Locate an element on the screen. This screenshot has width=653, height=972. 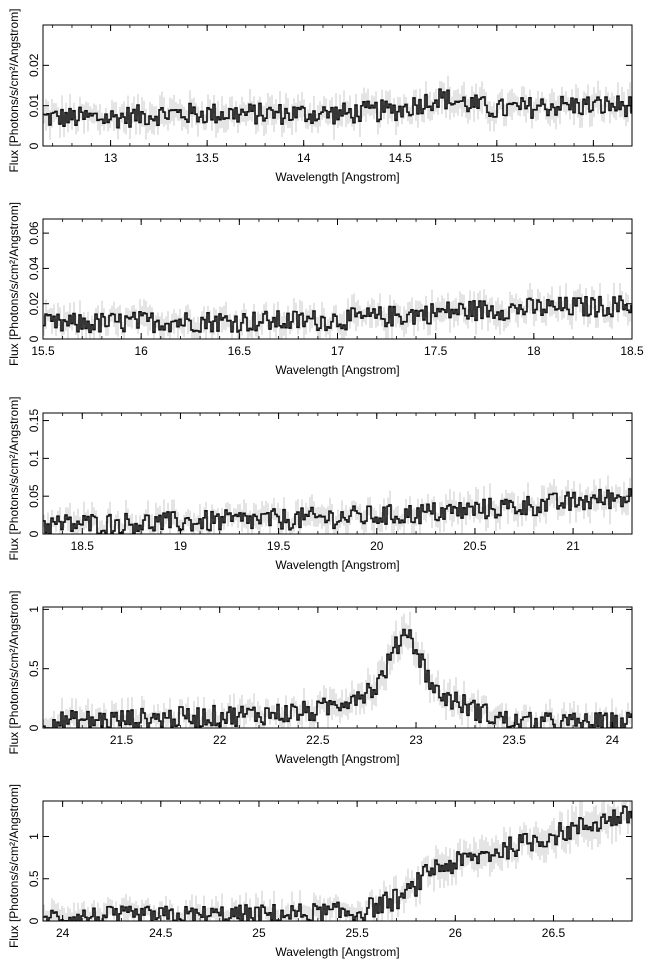
x-tick-label: 14.5 is located at coordinates (401, 158).